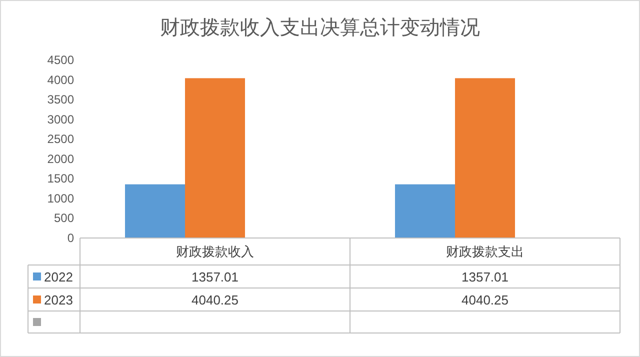  I want to click on x-tick-label: 财政拨款支出, so click(485, 252).